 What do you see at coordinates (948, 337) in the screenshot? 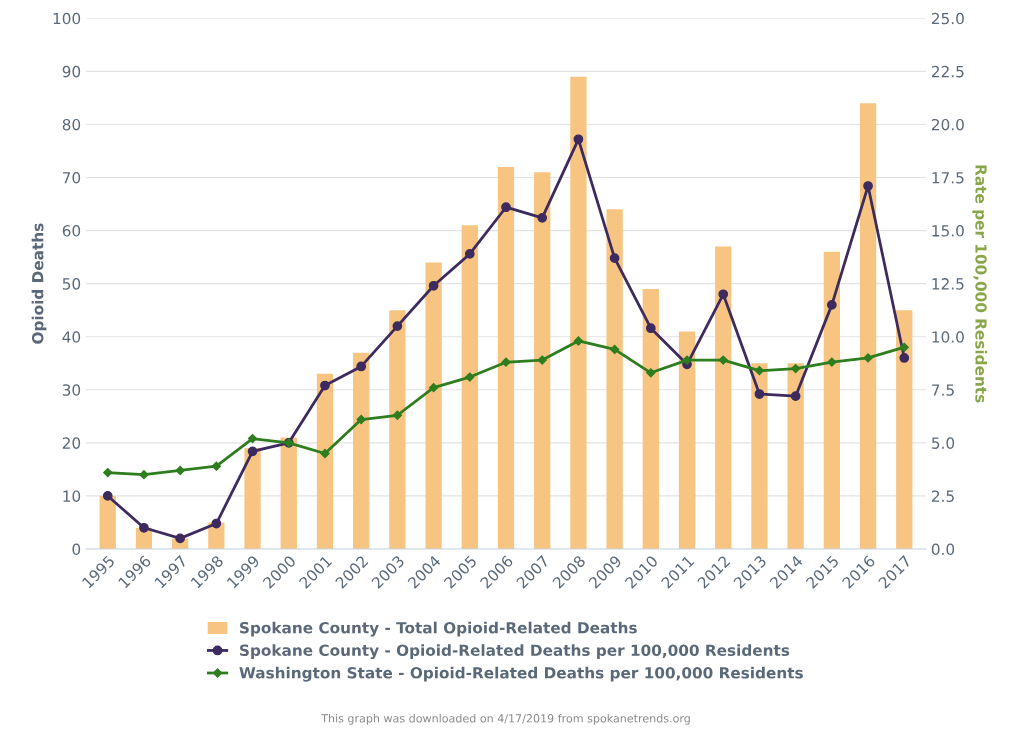
I see `y2-tick-label: 10.0` at bounding box center [948, 337].